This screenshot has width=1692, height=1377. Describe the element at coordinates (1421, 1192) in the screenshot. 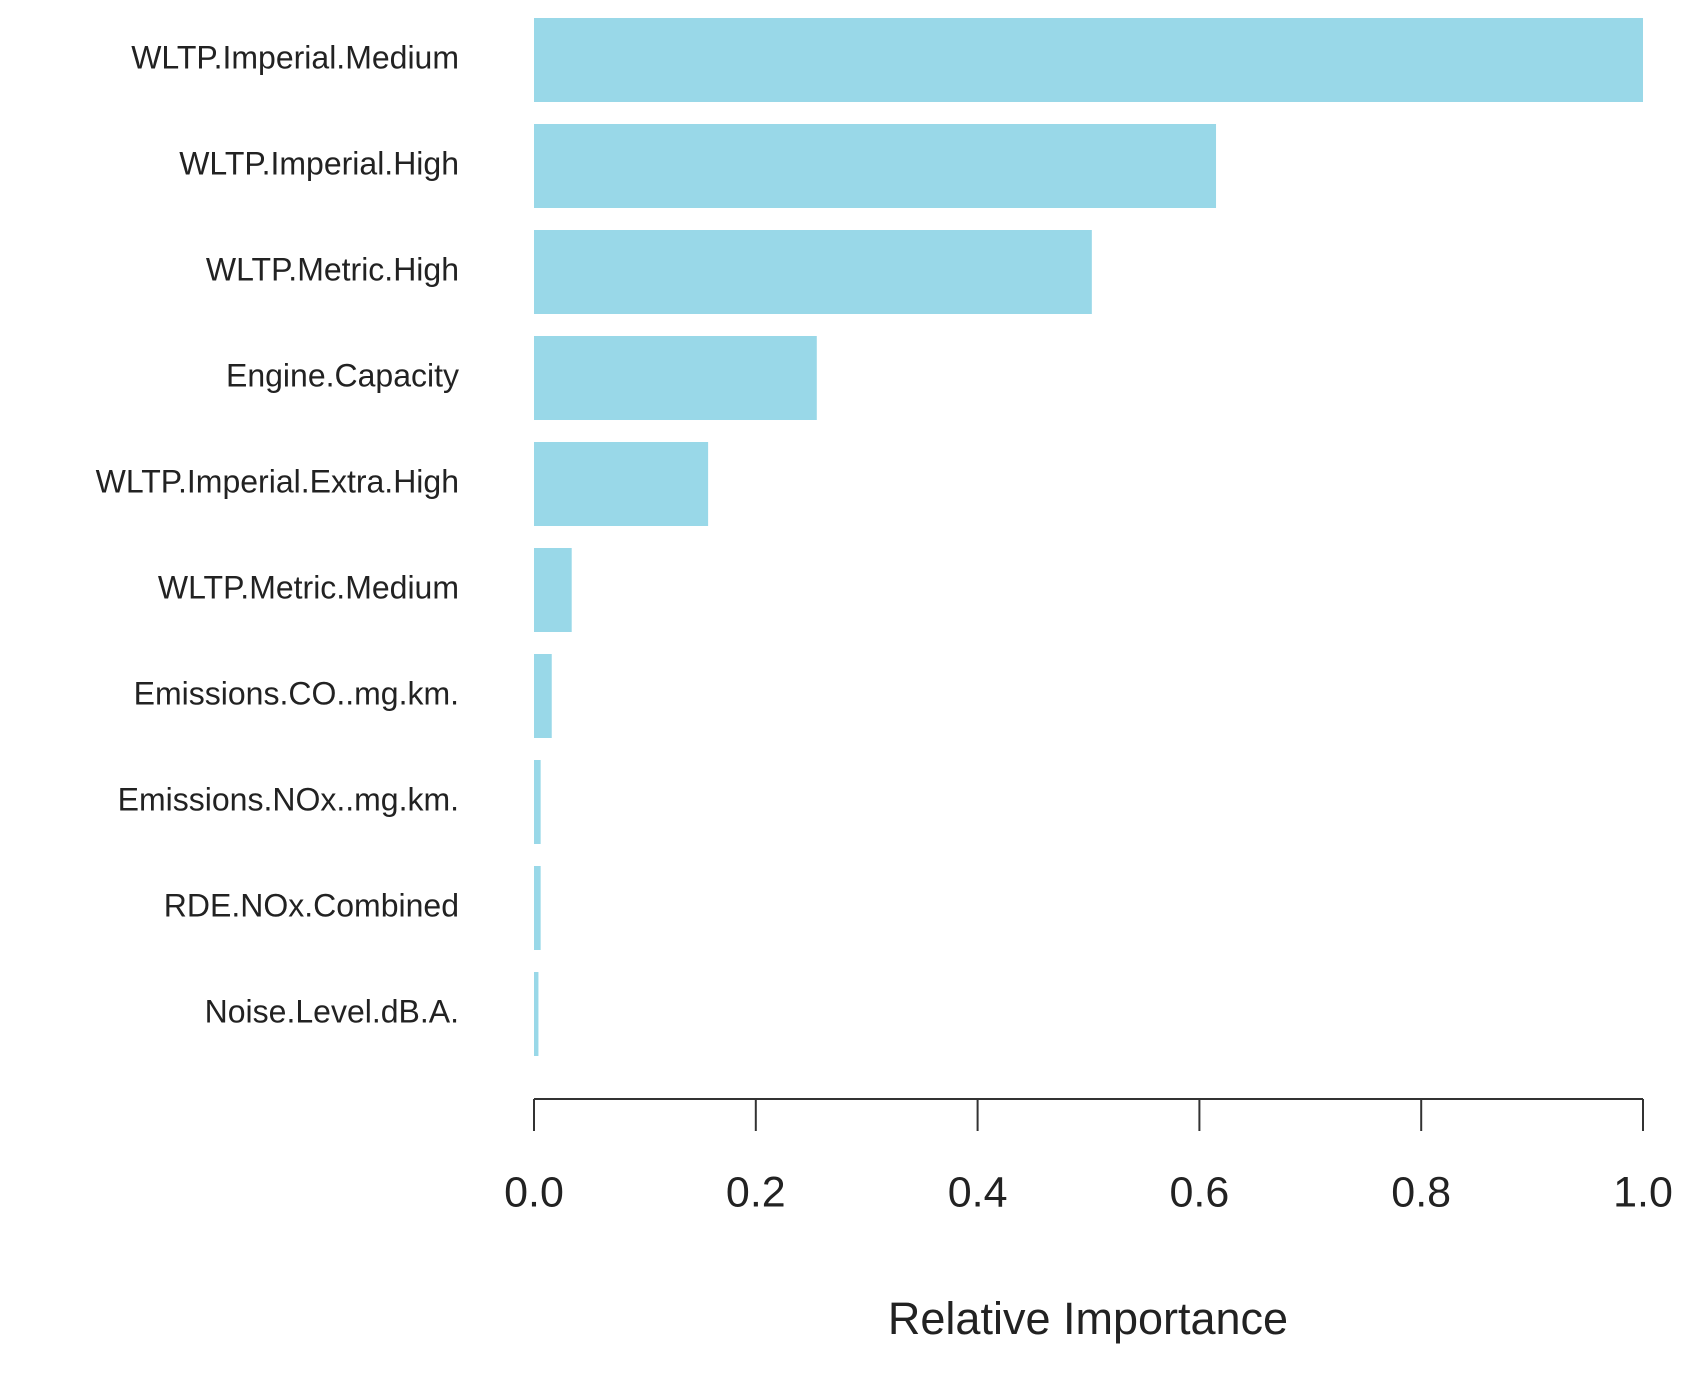

I see `x-tick-label: 0.8` at that location.